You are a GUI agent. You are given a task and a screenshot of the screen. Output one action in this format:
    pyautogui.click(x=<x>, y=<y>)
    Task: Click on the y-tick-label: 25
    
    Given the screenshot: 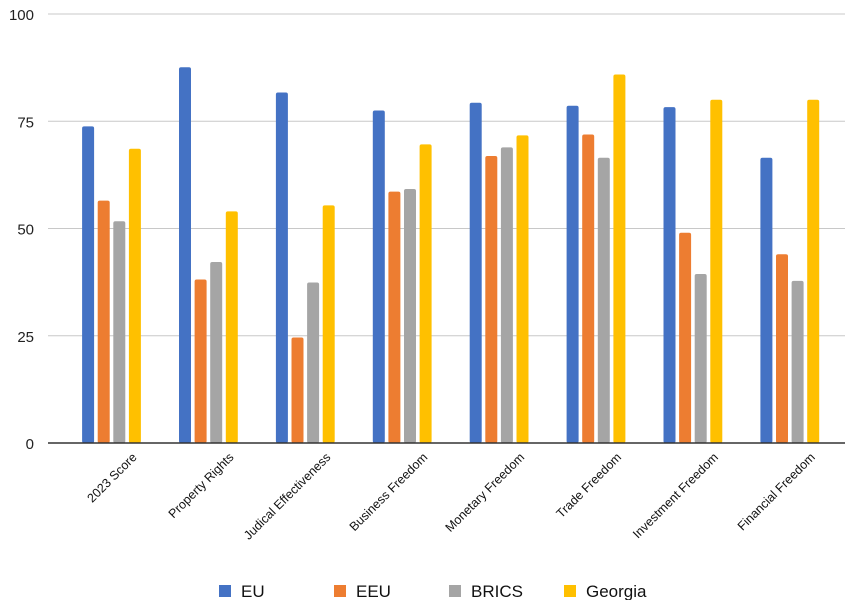 What is the action you would take?
    pyautogui.click(x=25, y=337)
    